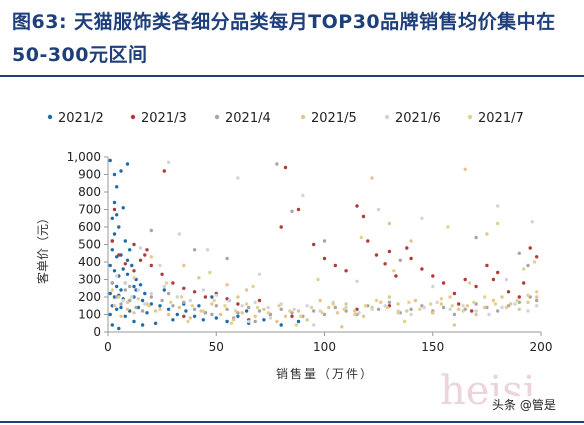 The height and width of the screenshot is (425, 584). Describe the element at coordinates (89, 192) in the screenshot. I see `y-tick-label: 800` at that location.